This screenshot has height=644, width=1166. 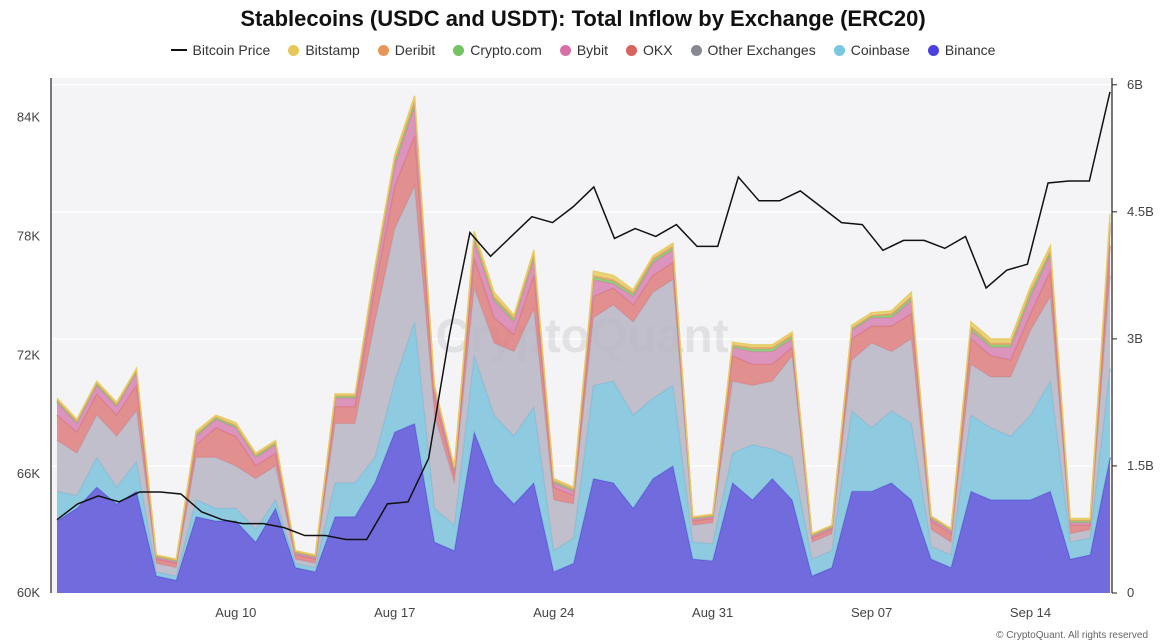 I want to click on x-tick-label: Aug 24, so click(x=553, y=612).